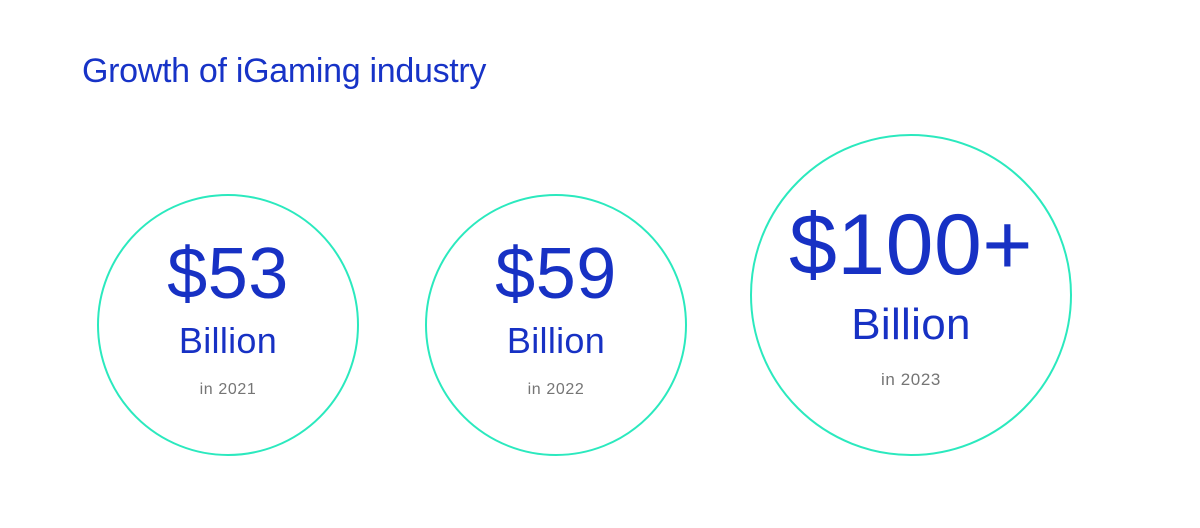  Describe the element at coordinates (284, 71) in the screenshot. I see `page-title: Growth of iGaming industry` at that location.